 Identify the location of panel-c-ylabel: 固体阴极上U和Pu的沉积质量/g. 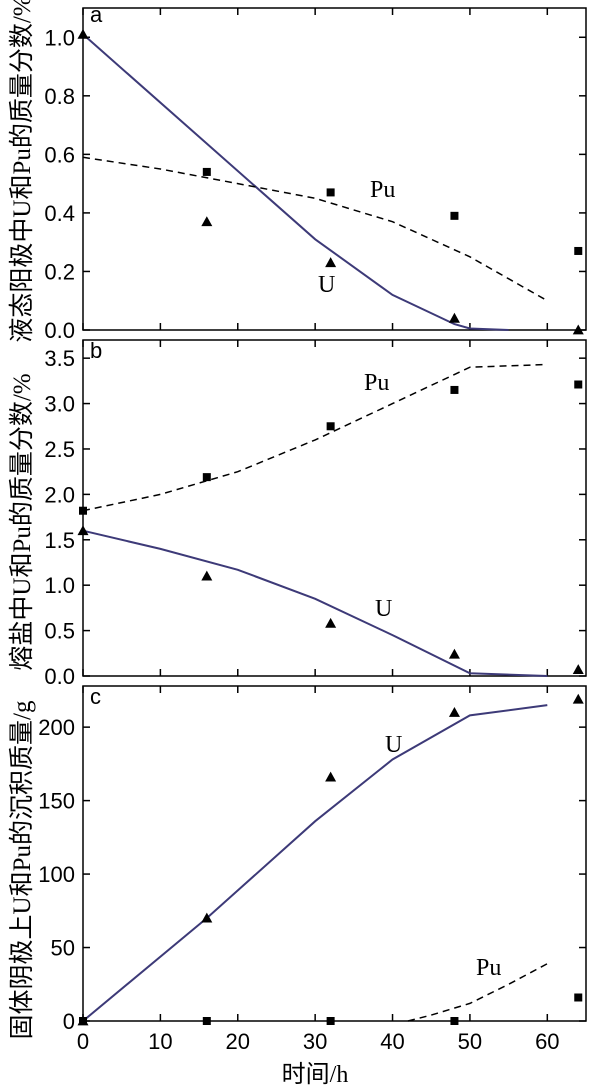
(22, 869).